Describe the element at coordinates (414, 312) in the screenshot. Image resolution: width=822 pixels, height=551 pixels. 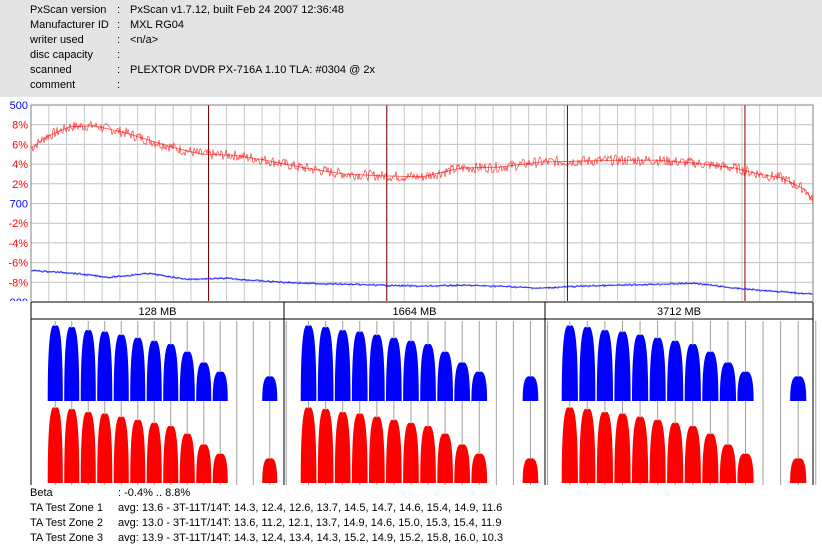
I see `ta-zone-label: 1664 MB` at that location.